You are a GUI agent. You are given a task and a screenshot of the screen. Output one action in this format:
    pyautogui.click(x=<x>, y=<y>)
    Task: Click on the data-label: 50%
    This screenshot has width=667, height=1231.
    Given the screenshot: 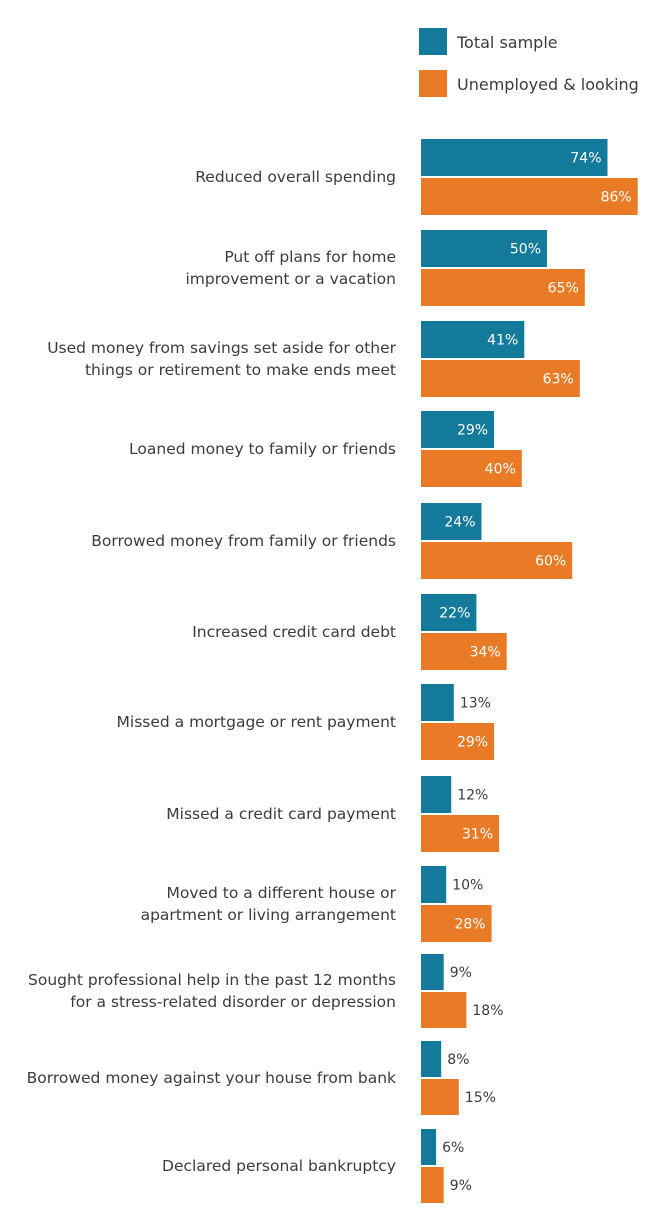 What is the action you would take?
    pyautogui.click(x=525, y=250)
    